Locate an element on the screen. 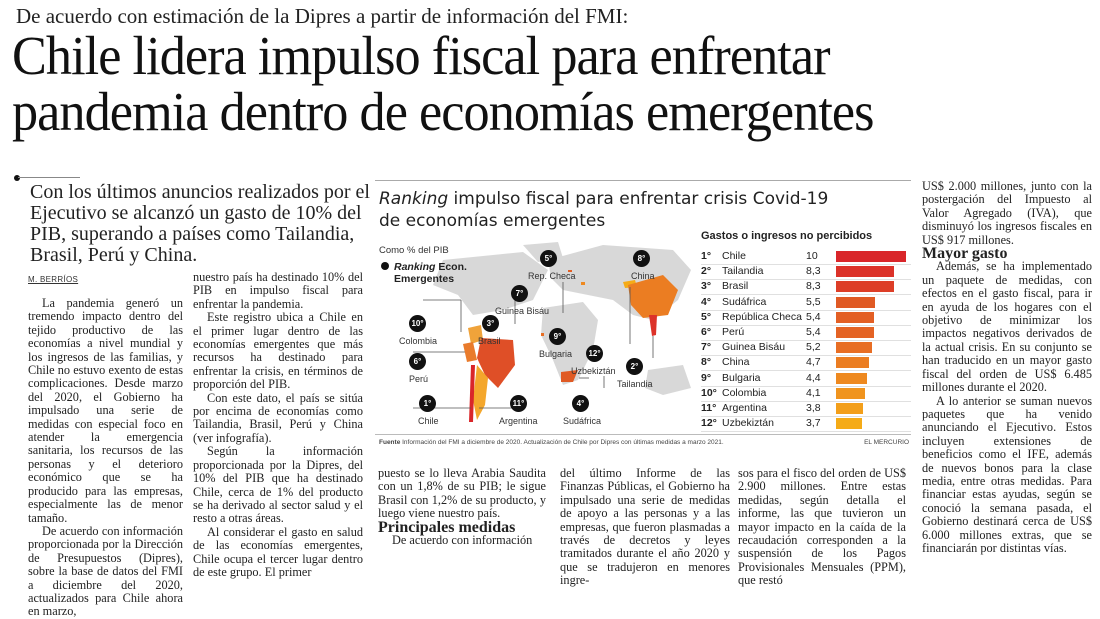 This screenshot has width=1100, height=619. bar-value-label: 4,7 is located at coordinates (813, 362).